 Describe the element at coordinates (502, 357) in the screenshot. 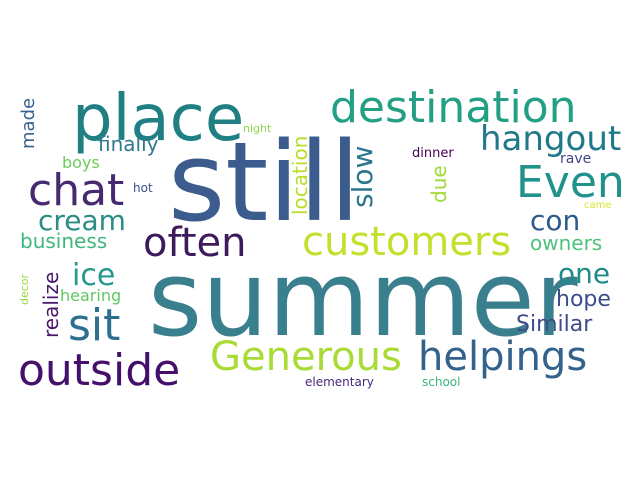

I see `word-helpings: helpings` at that location.